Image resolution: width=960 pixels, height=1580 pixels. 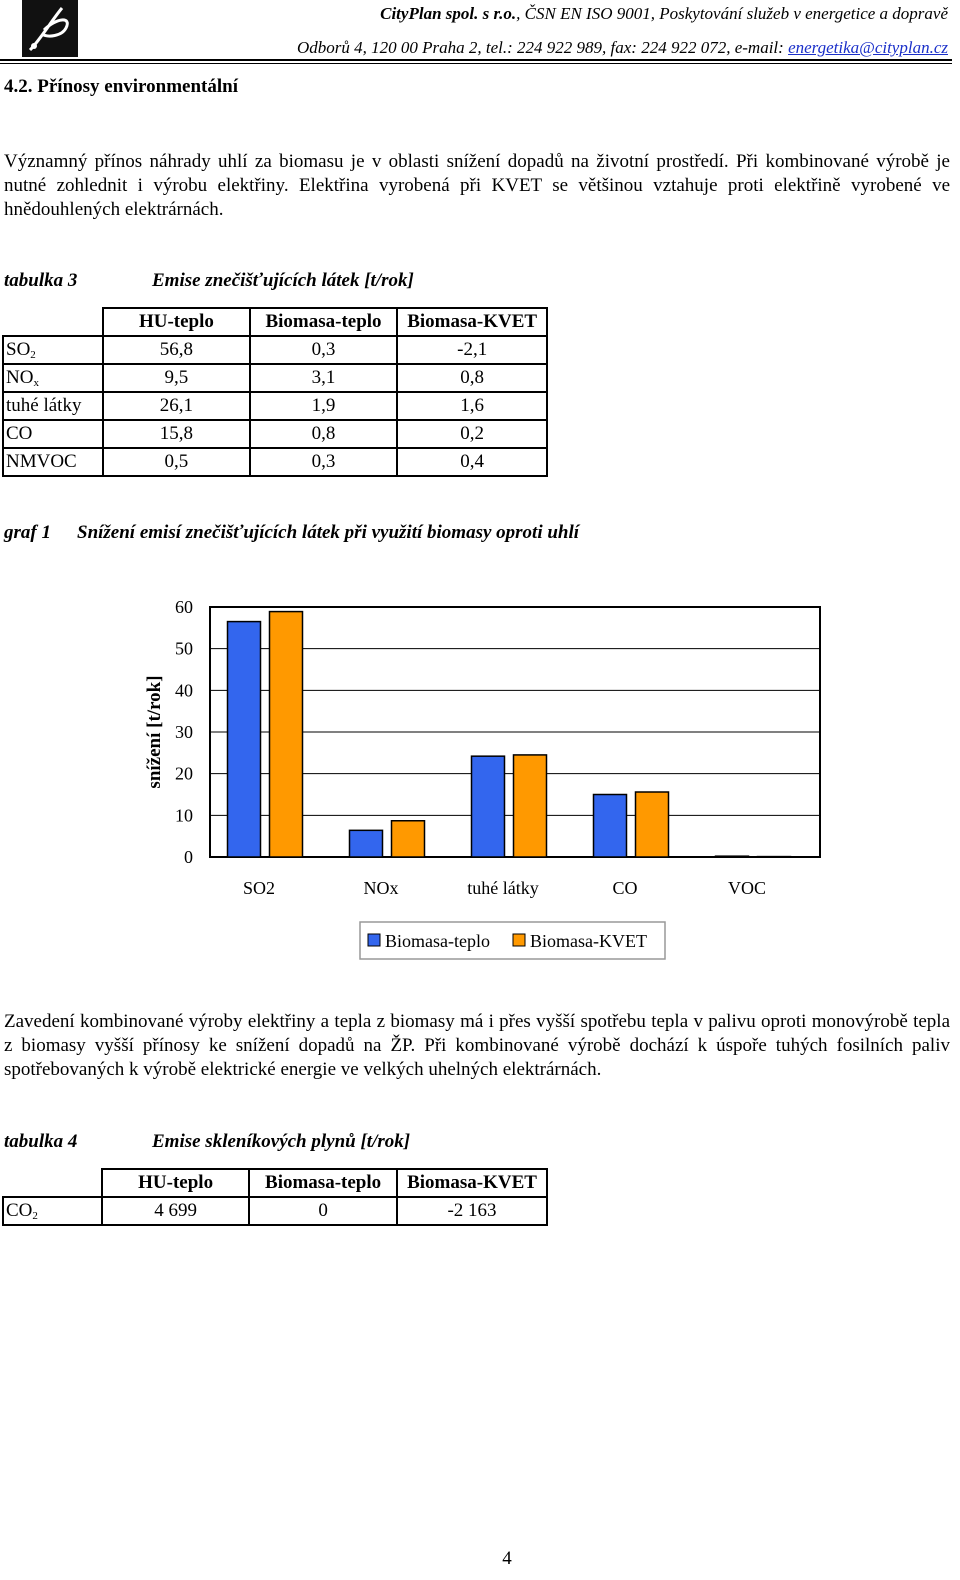 I want to click on logo-glyph, so click(x=50, y=28).